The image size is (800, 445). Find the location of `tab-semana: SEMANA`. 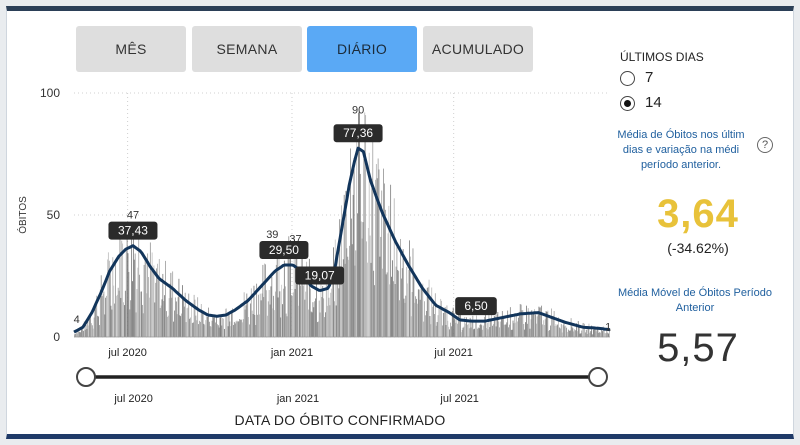

tab-semana: SEMANA is located at coordinates (247, 49).